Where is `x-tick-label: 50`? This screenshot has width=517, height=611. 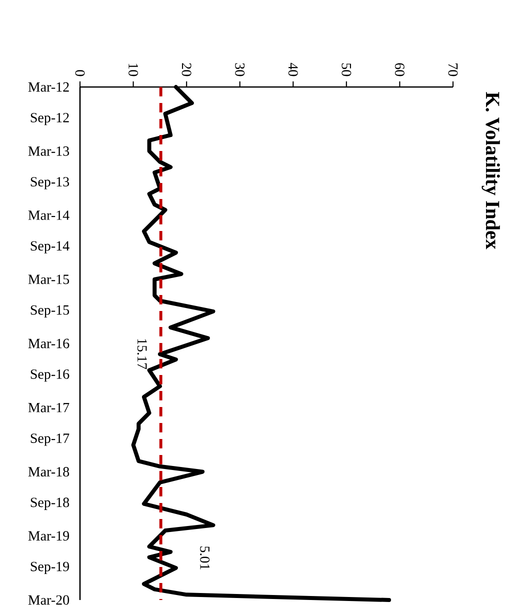
x-tick-label: 50 is located at coordinates (347, 69).